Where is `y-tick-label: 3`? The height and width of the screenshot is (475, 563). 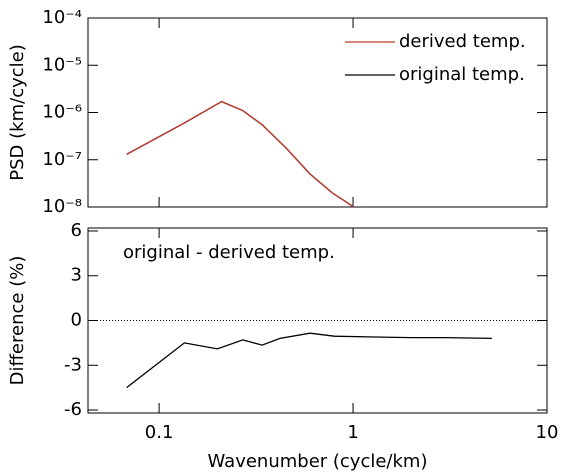 y-tick-label: 3 is located at coordinates (76, 275).